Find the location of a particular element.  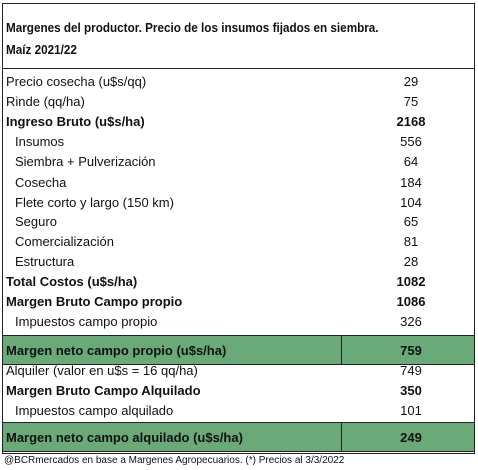

value-cell: 104 is located at coordinates (411, 202).